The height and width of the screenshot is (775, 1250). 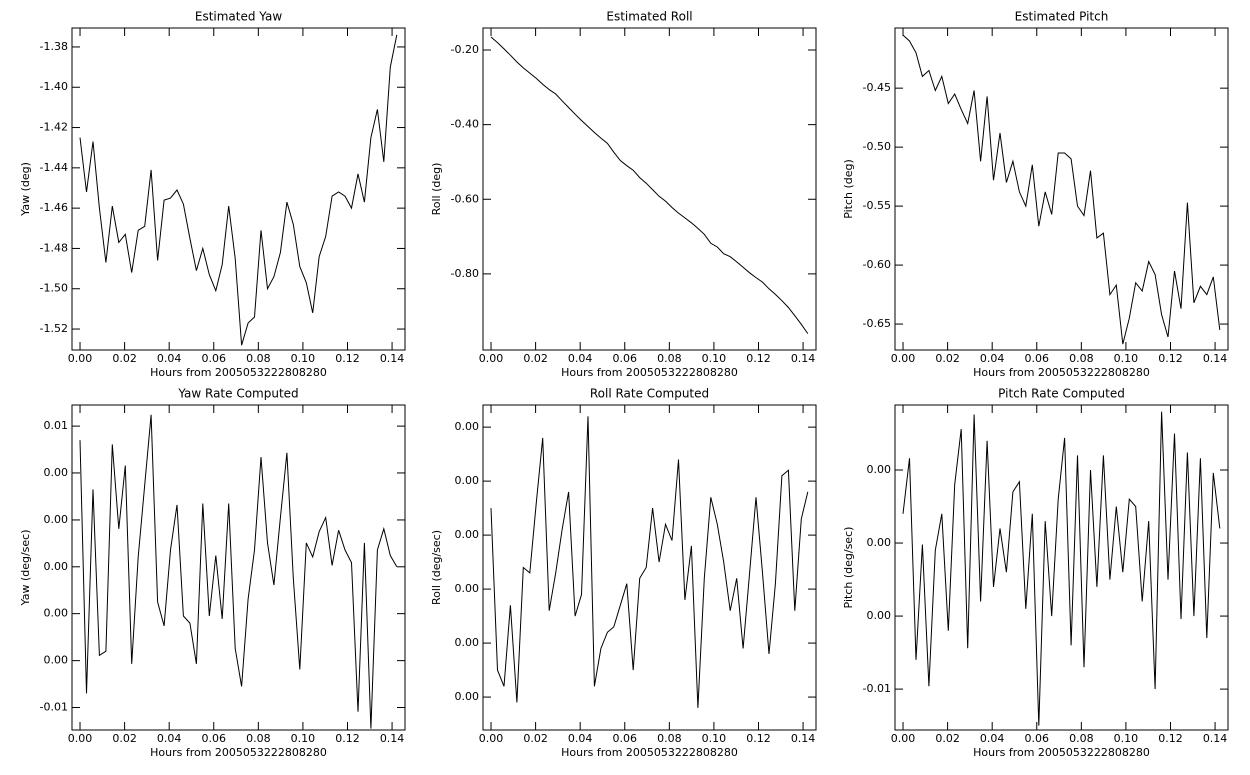 What do you see at coordinates (1062, 17) in the screenshot?
I see `panel-title: Estimated Pitch` at bounding box center [1062, 17].